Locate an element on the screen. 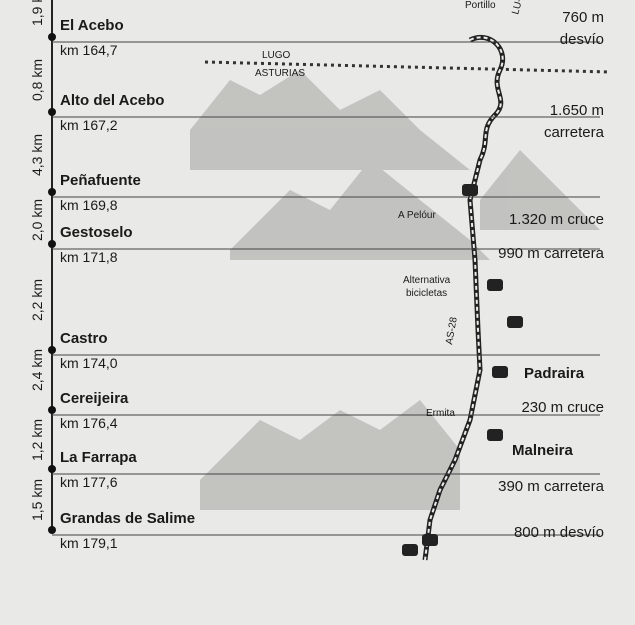 The image size is (635, 625). stop-name: Gestoselo is located at coordinates (96, 232).